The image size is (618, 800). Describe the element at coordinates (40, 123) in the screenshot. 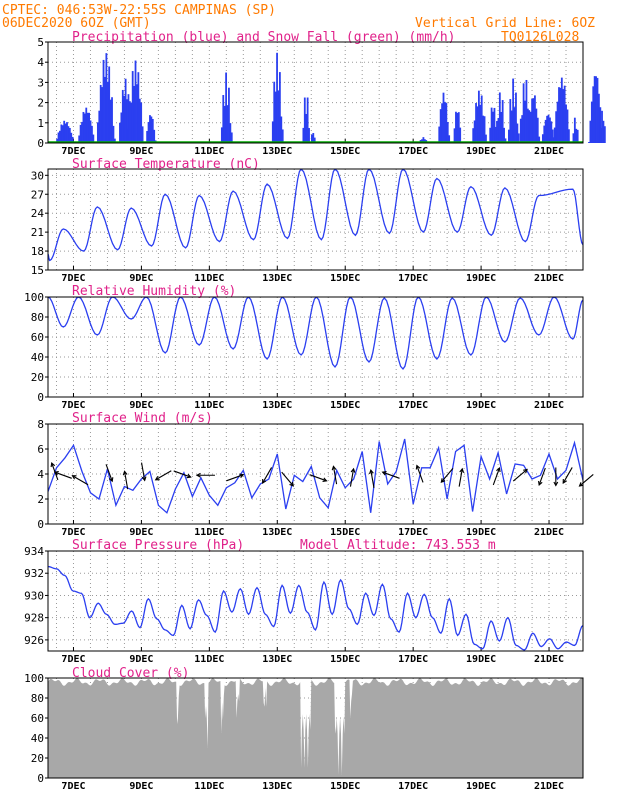

I see `y-tick-label: 1` at that location.